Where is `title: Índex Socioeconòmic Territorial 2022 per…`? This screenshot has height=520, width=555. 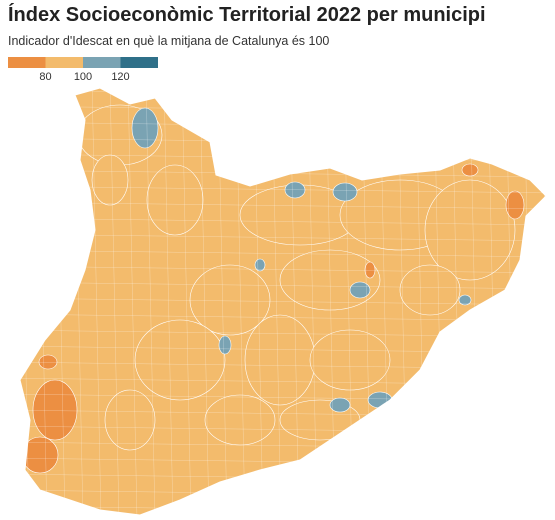
title: Índex Socioeconòmic Territorial 2022 per… is located at coordinates (247, 15).